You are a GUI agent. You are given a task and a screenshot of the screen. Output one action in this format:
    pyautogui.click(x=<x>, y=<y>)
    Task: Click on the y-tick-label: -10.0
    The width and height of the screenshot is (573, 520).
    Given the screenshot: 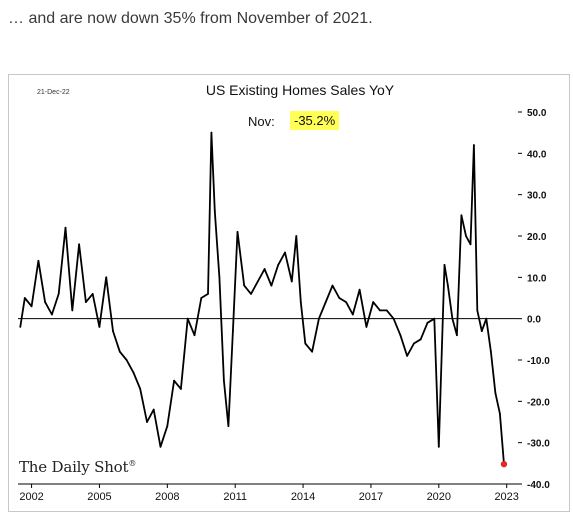 What is the action you would take?
    pyautogui.click(x=538, y=361)
    